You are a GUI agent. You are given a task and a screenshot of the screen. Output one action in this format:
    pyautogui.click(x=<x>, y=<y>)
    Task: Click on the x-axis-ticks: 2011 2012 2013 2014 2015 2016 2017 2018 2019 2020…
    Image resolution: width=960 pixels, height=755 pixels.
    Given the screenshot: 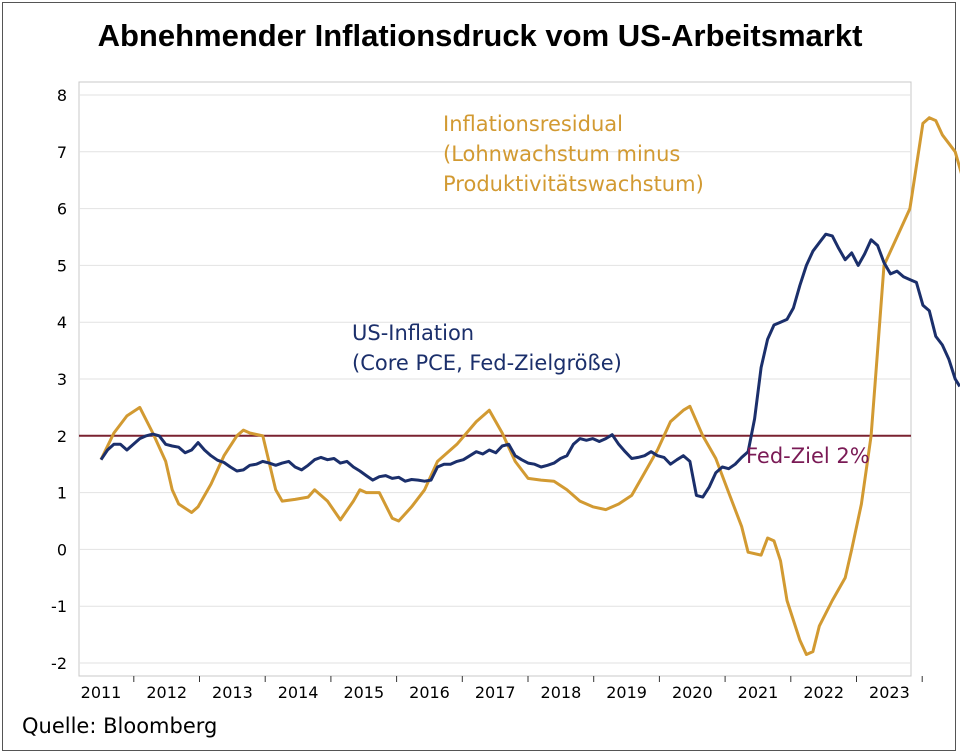 What is the action you would take?
    pyautogui.click(x=502, y=689)
    